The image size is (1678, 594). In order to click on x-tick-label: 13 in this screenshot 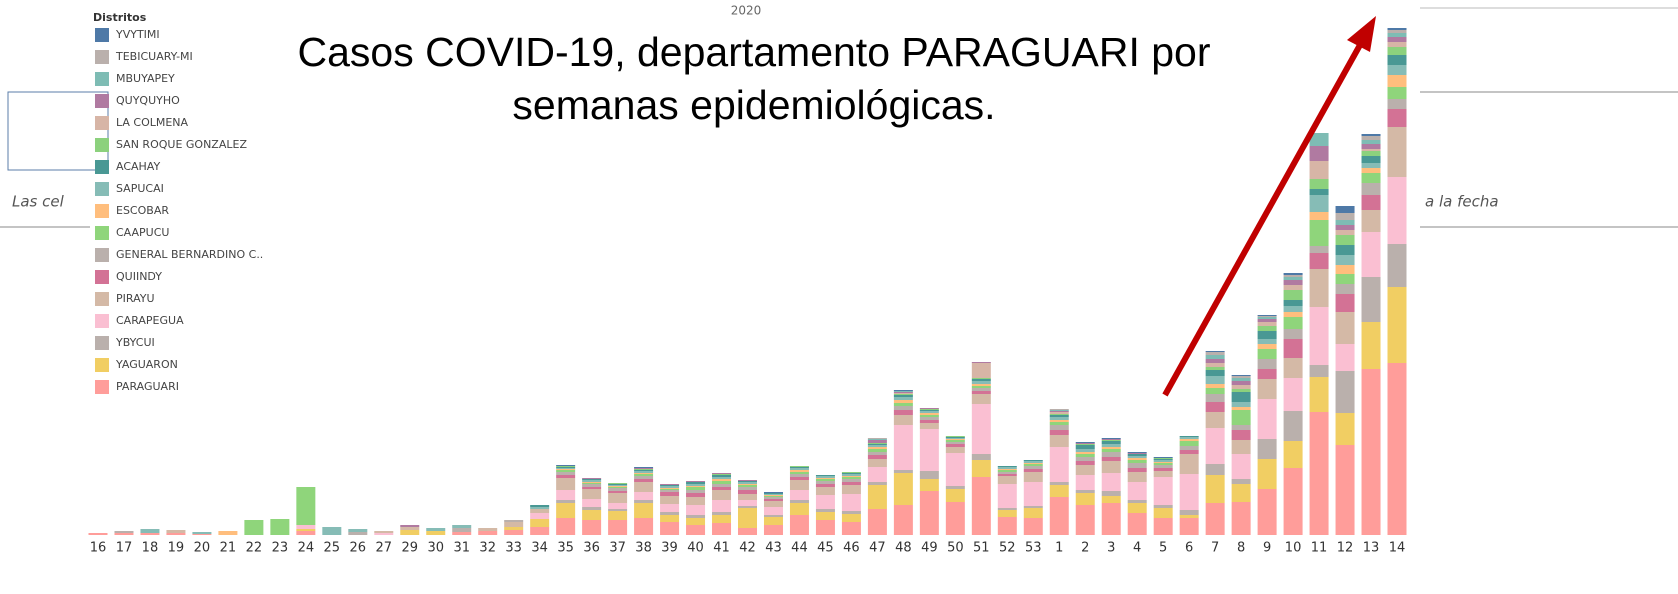, I will do `click(1371, 548)`.